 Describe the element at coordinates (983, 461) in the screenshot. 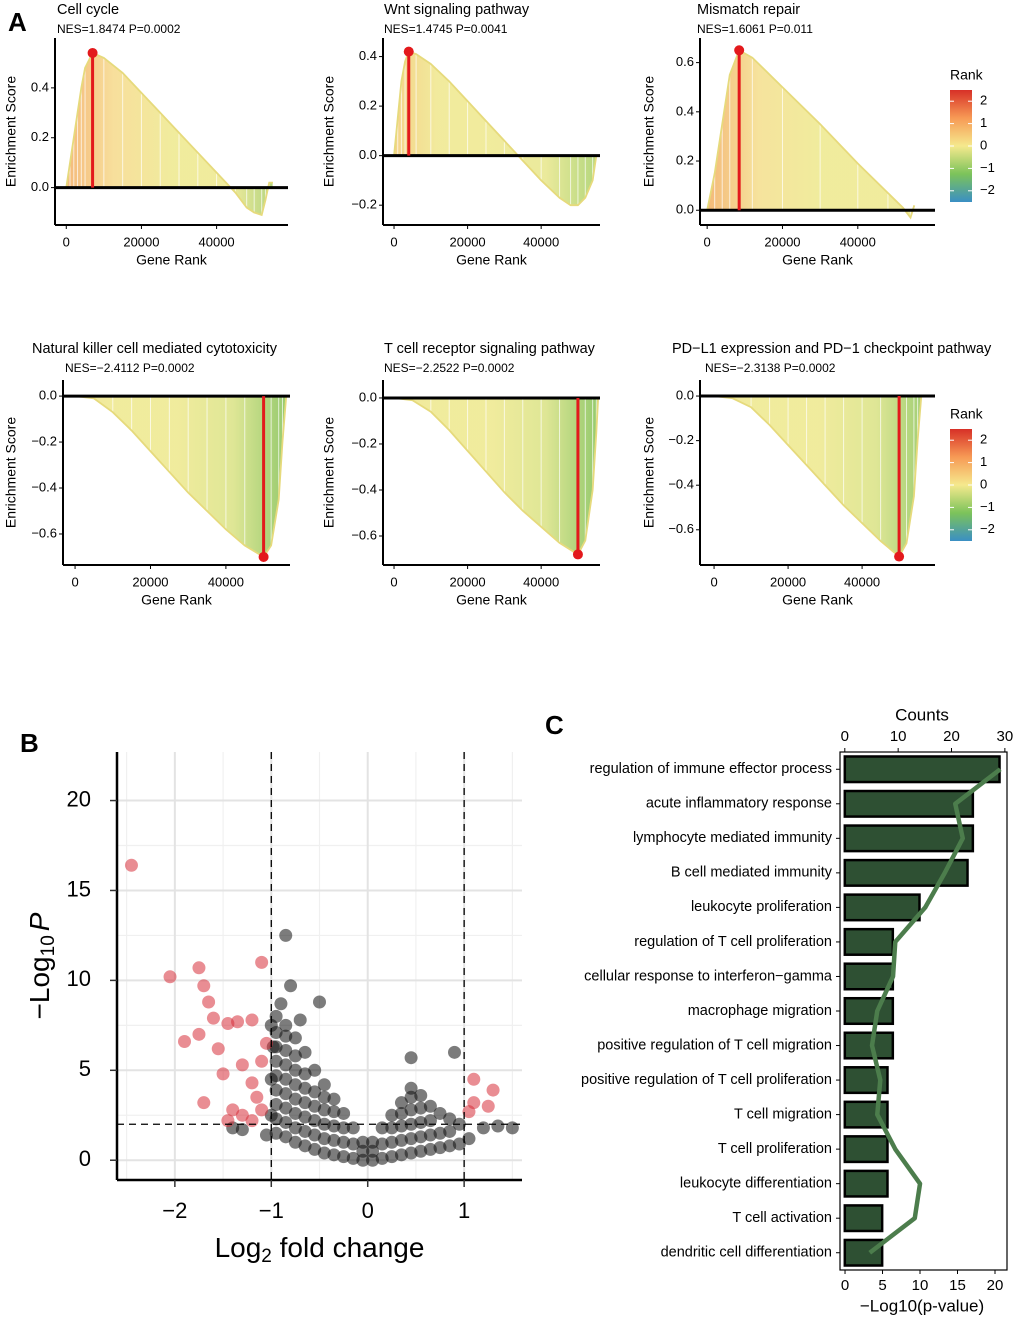

I see `legend-label: 1` at that location.